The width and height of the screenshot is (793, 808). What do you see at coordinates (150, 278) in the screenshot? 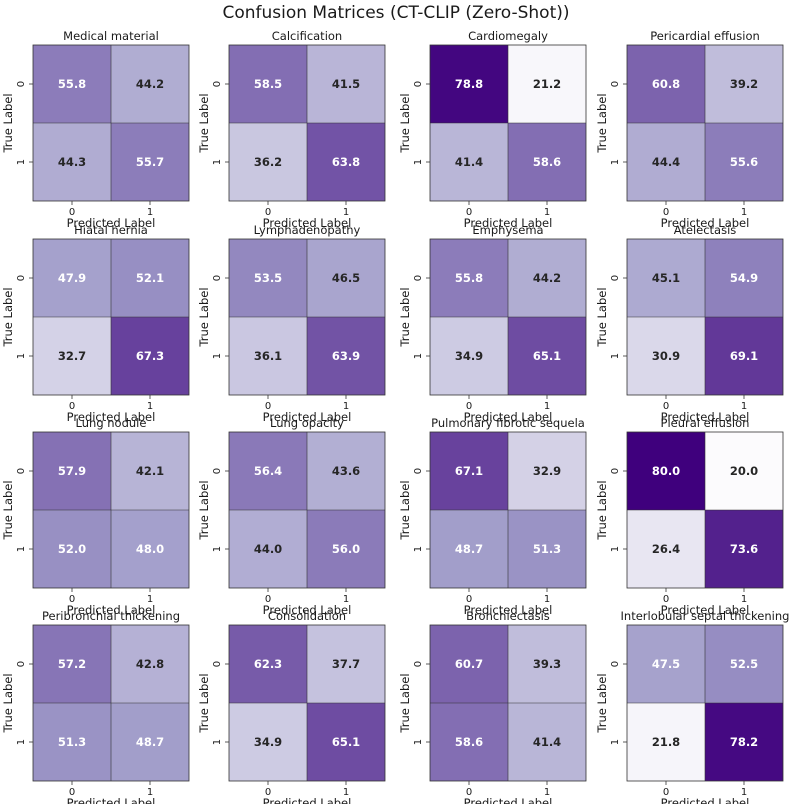
I see `cell-value-label: 52.1` at bounding box center [150, 278].